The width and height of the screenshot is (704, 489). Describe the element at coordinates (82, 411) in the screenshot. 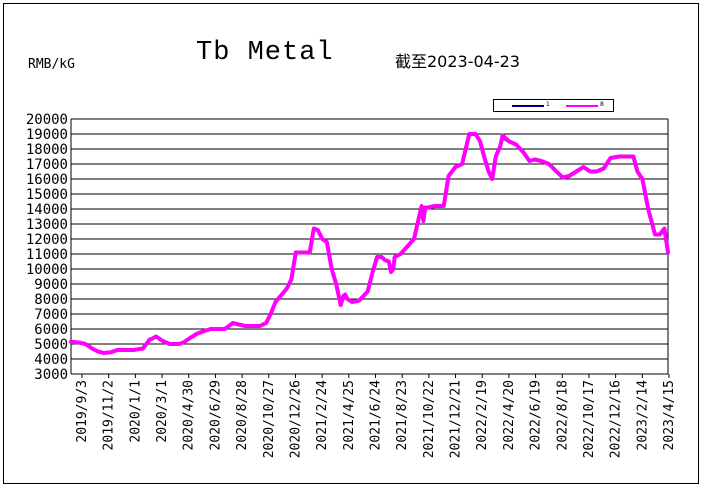

I see `x-tick-label: 2019/9/3` at that location.